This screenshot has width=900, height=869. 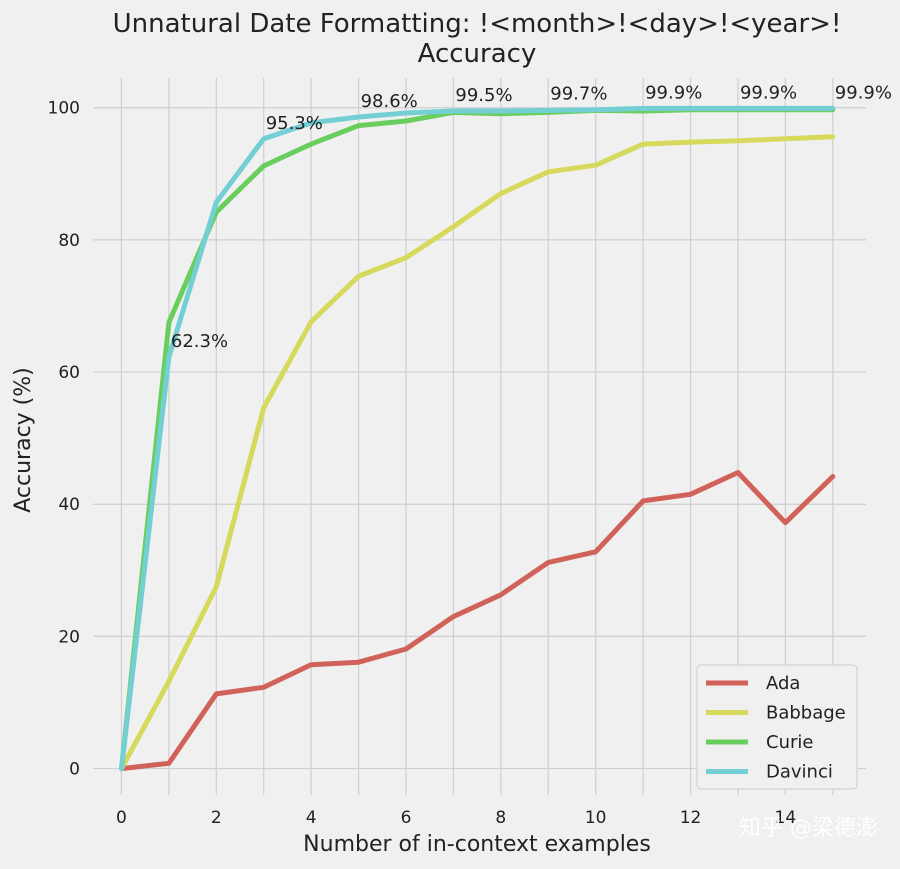 I want to click on y-tick-label: 0, so click(x=74, y=770).